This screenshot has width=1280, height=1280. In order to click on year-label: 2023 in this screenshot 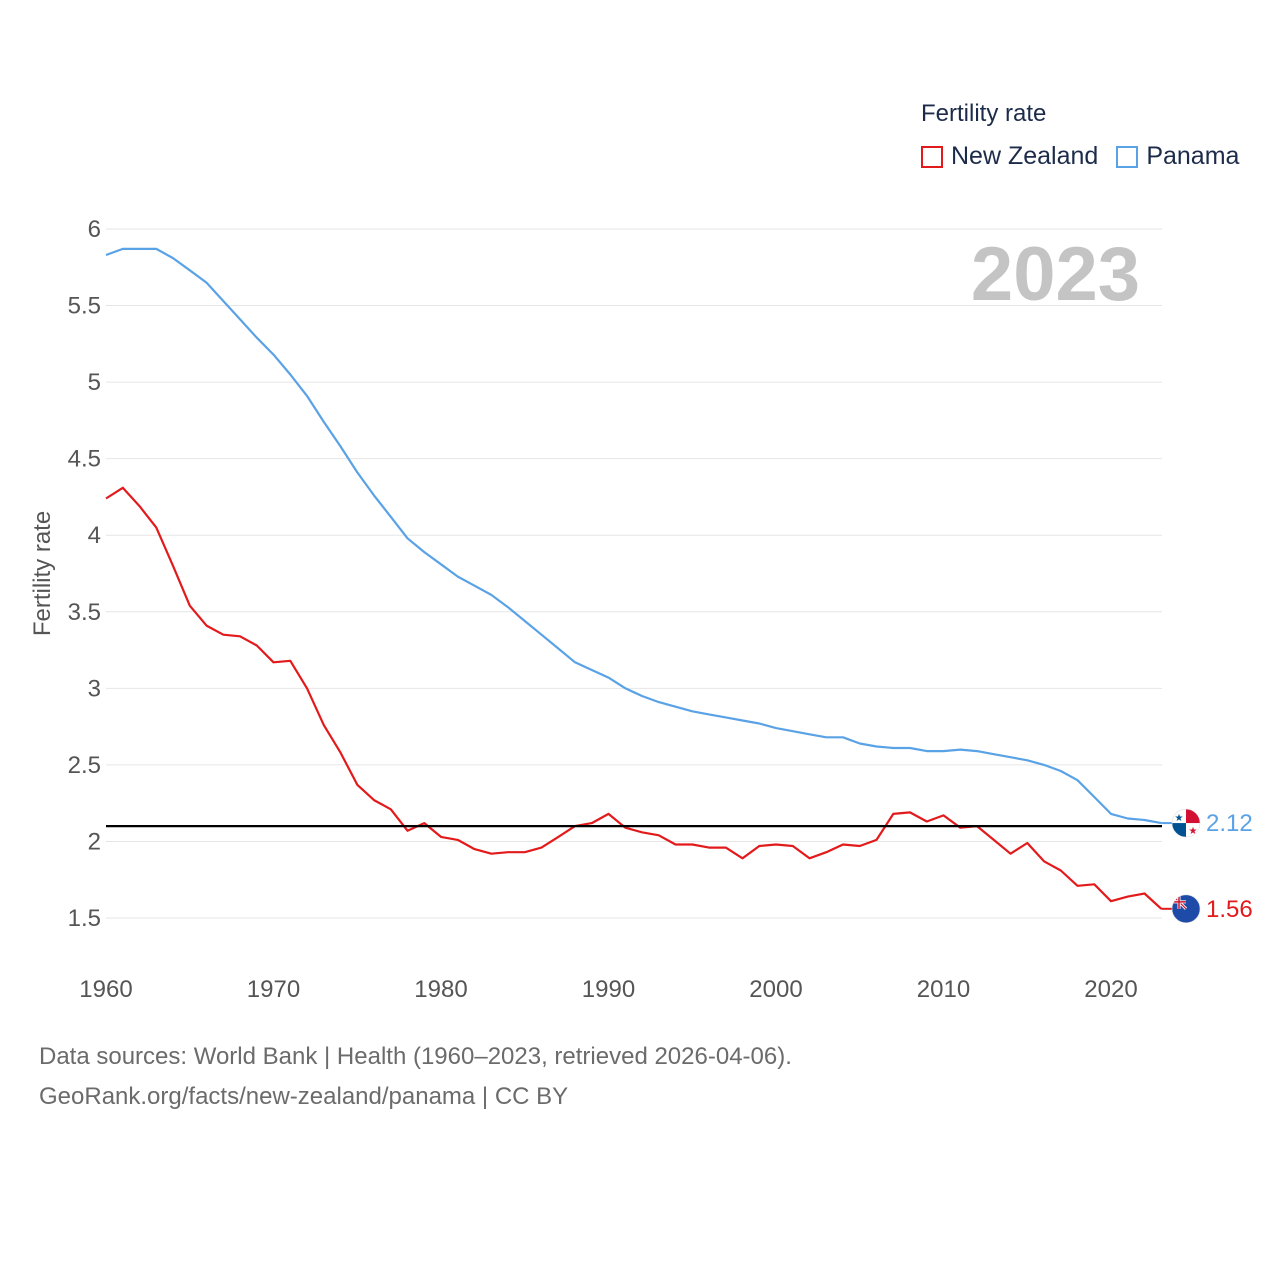, I will do `click(1055, 274)`.